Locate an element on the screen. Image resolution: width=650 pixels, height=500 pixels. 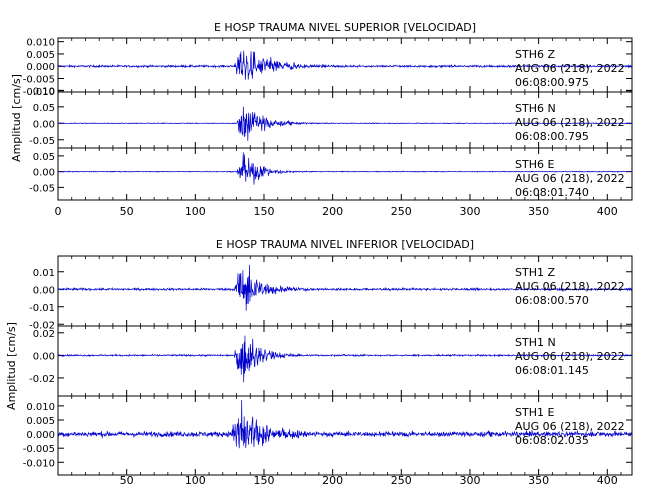
panel-0-2-waveform-line is located at coordinates (345, 168).